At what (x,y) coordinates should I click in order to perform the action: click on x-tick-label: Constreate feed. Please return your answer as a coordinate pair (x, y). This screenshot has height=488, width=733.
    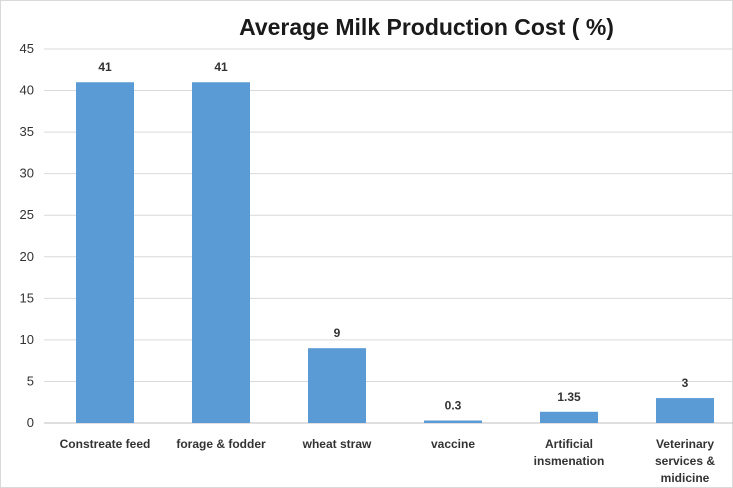
    Looking at the image, I should click on (105, 444).